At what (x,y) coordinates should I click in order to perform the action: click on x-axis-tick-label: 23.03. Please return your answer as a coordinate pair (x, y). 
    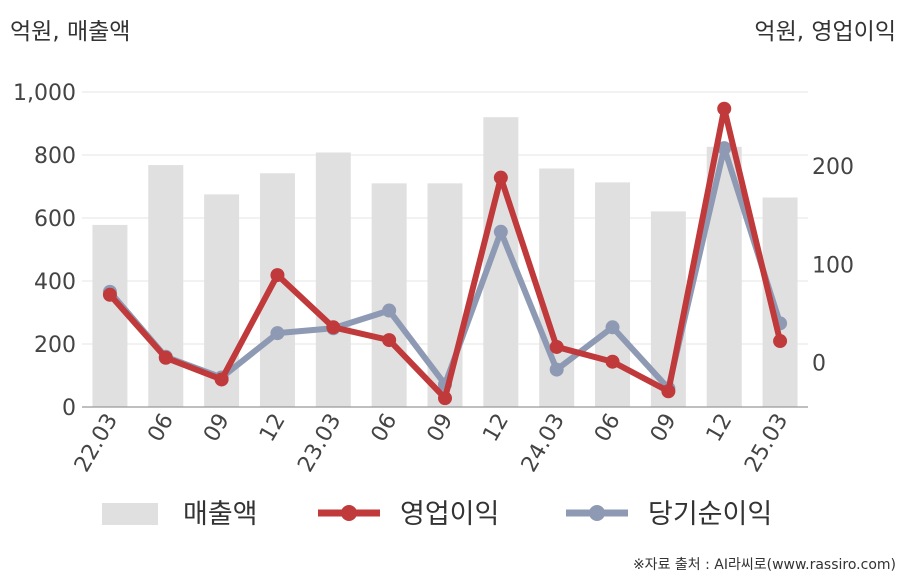
    Looking at the image, I should click on (319, 443).